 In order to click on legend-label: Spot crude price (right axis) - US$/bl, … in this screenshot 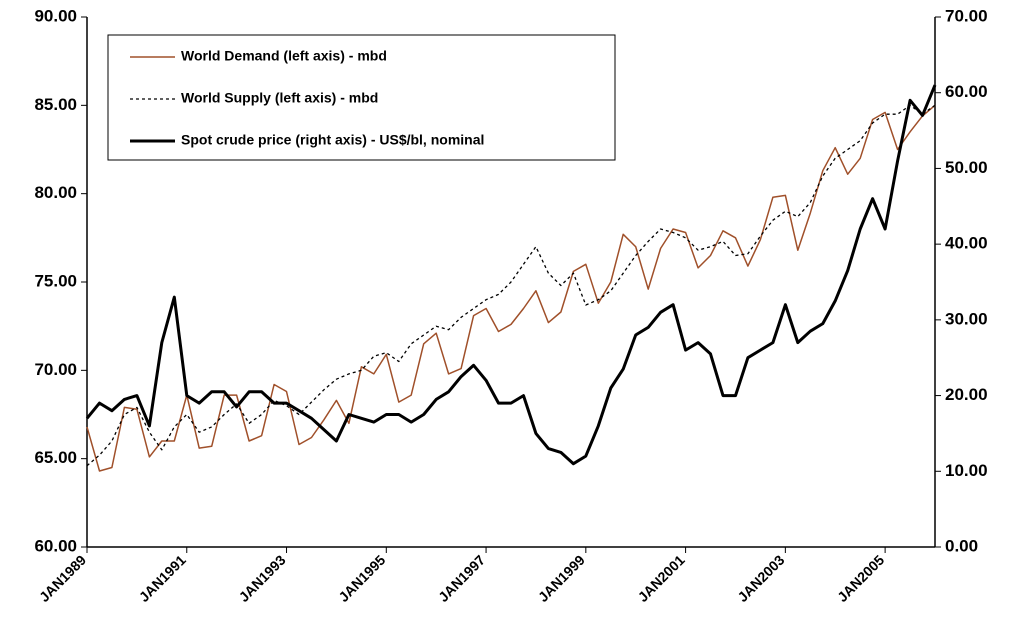, I will do `click(332, 140)`.